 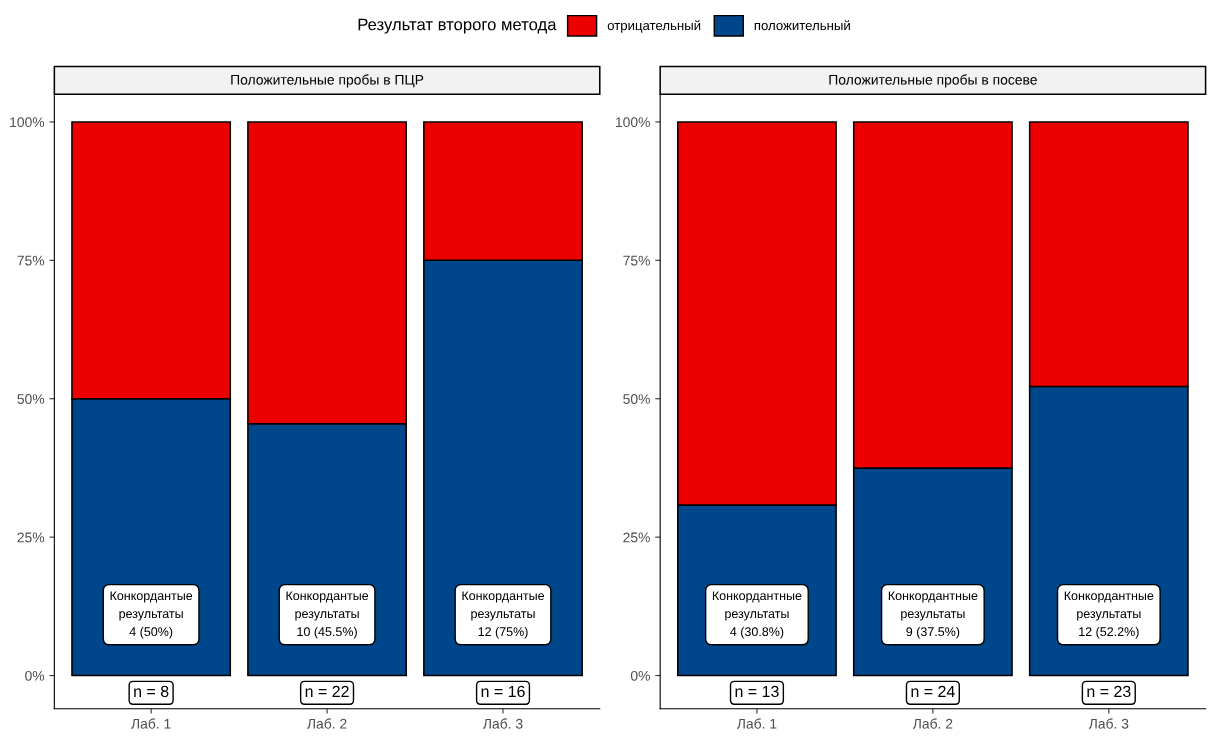 I want to click on legend-title: Результат второго метода, so click(x=457, y=26).